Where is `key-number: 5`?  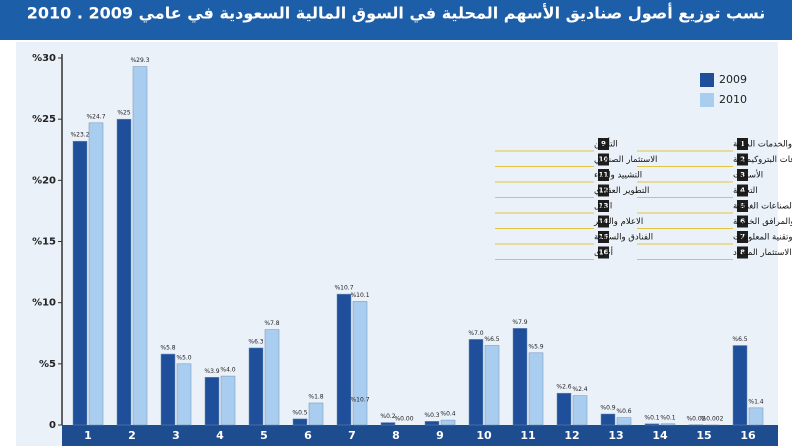
key-number: 5 is located at coordinates (742, 206).